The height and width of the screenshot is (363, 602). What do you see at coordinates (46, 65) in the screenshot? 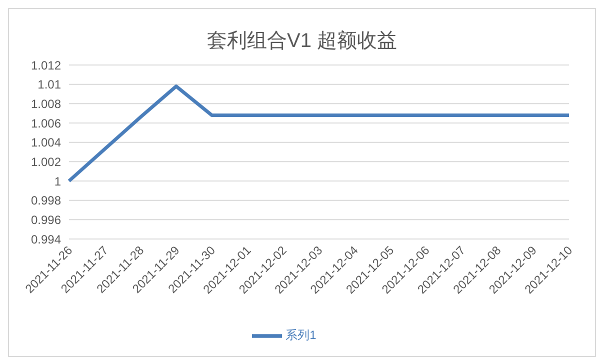
I see `y-tick-label: 1.012` at bounding box center [46, 65].